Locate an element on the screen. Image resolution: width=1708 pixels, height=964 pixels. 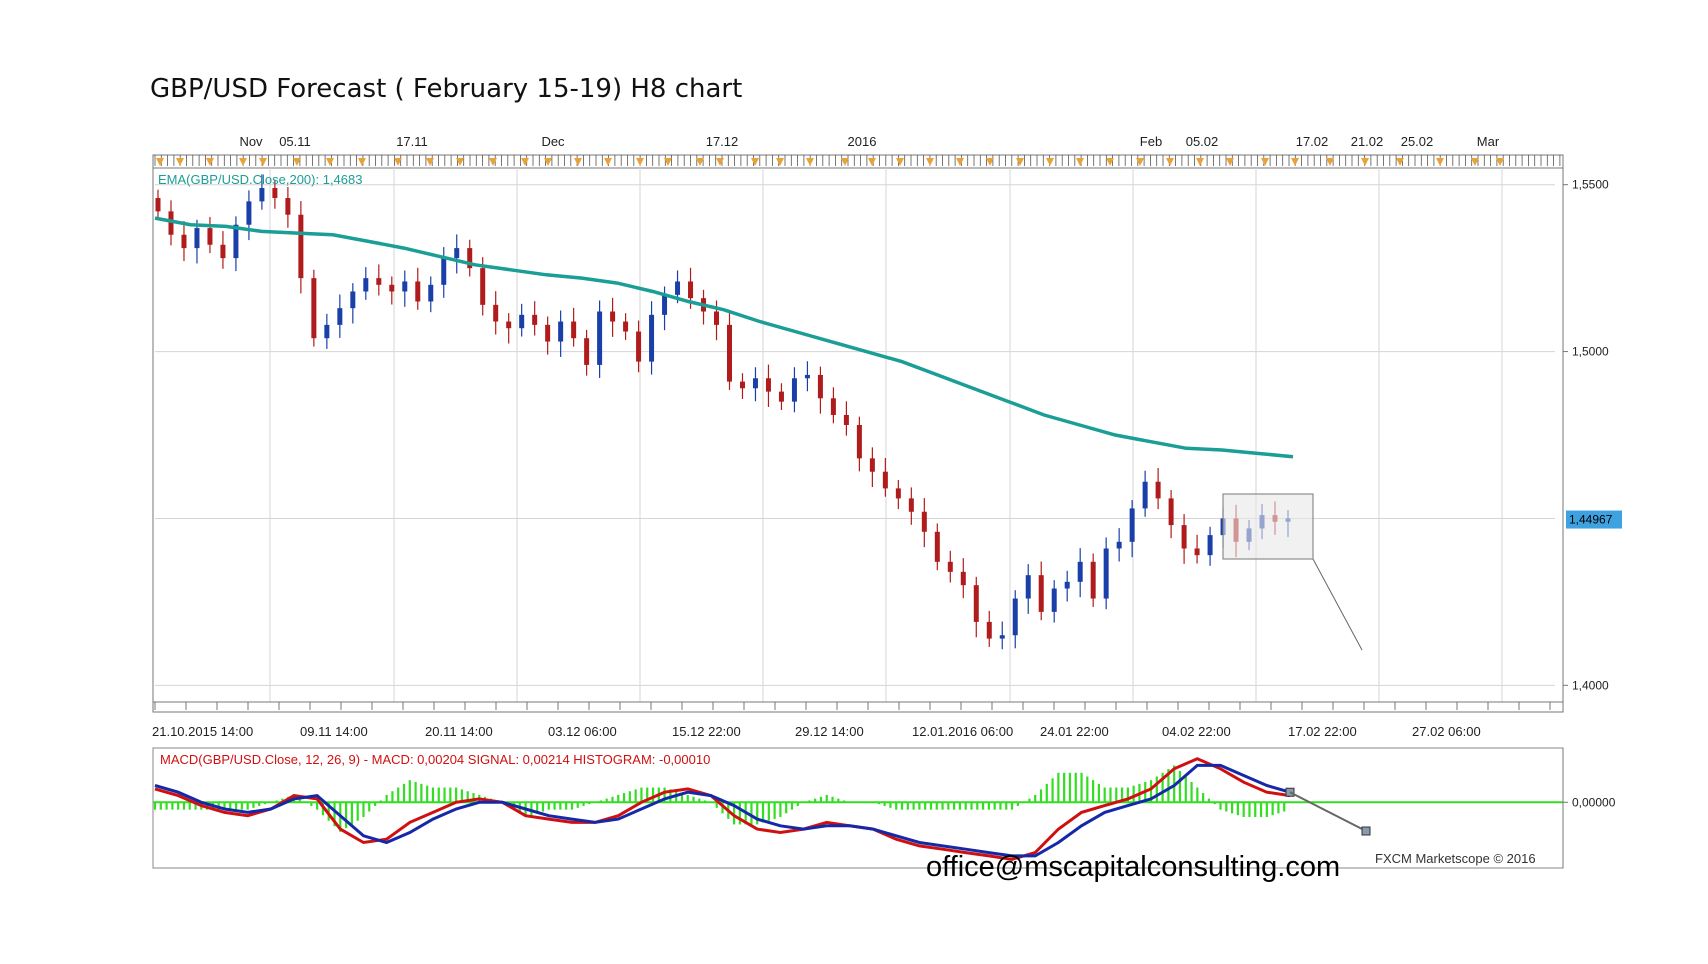
last-price-flag is located at coordinates (1594, 519).